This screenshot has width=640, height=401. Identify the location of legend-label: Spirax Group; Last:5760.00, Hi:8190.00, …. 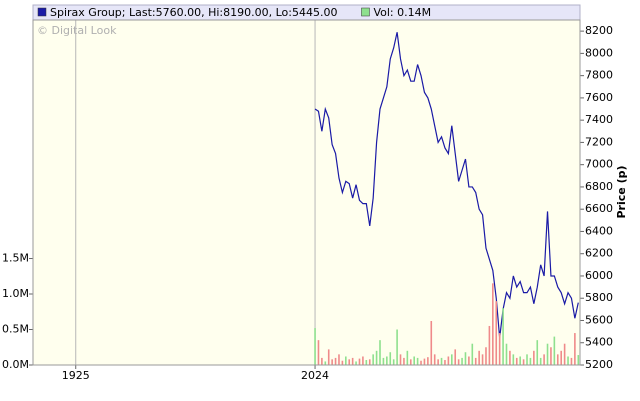
(193, 12).